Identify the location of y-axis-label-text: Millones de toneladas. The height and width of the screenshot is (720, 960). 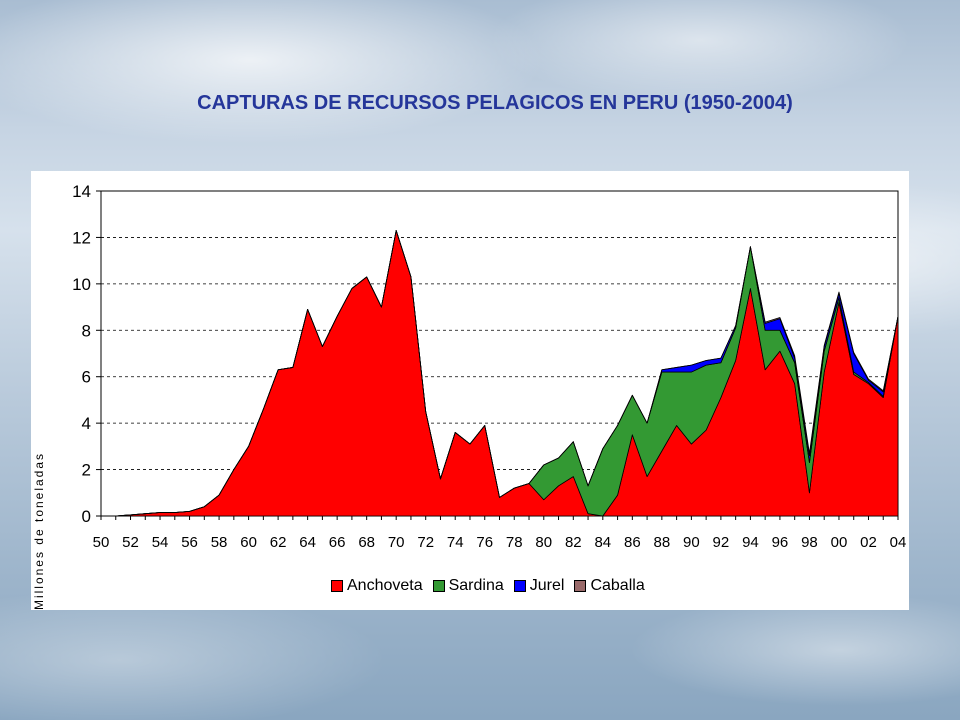
(39, 531).